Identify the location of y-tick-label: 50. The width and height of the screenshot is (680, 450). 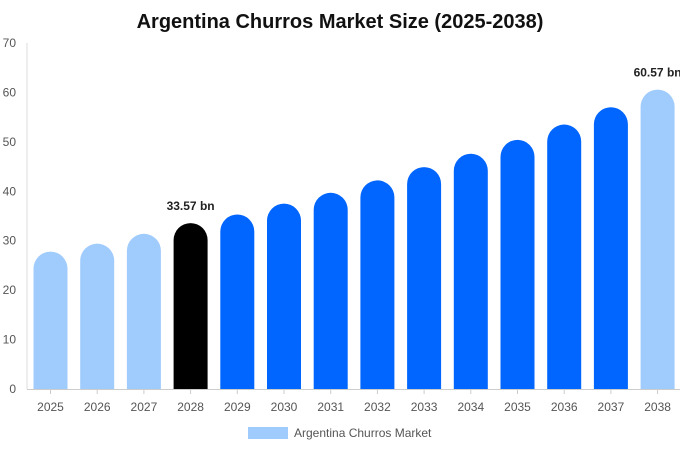
(10, 142).